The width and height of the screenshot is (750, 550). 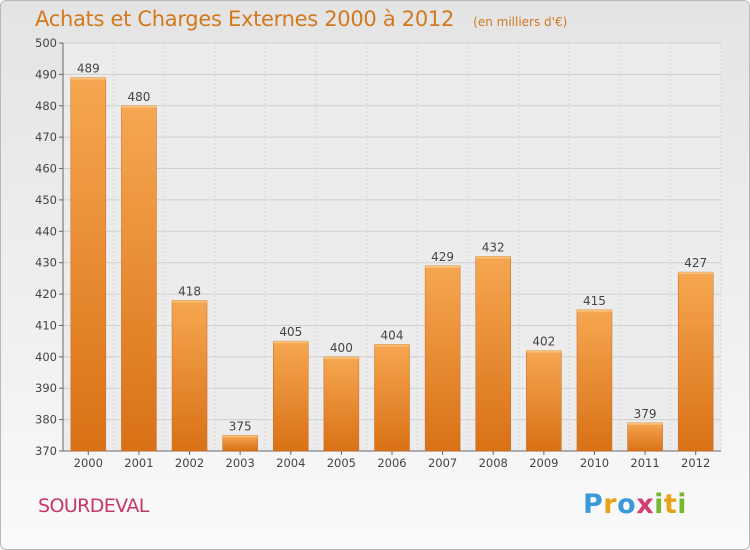 I want to click on value-label: 375, so click(x=240, y=426).